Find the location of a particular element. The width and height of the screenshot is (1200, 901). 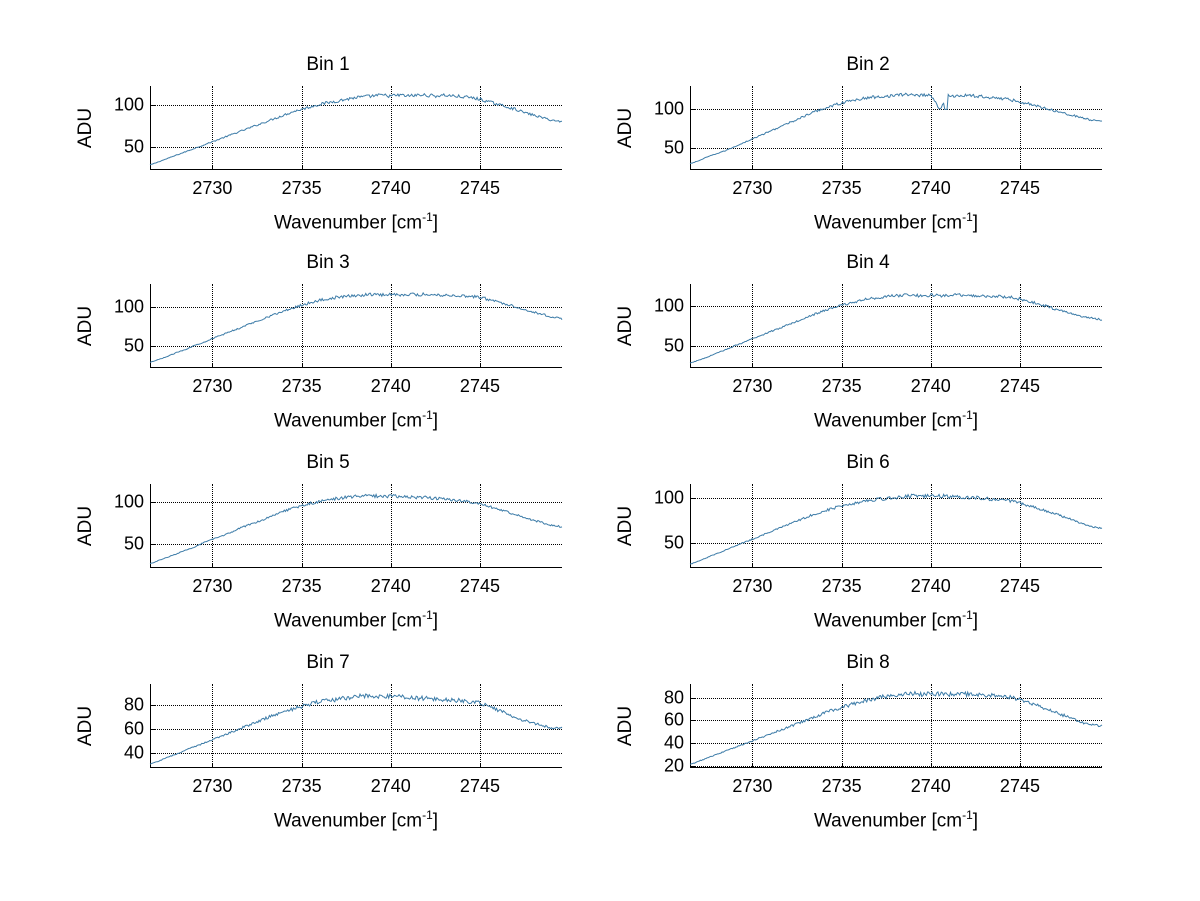

panel-title: Bin 8 is located at coordinates (868, 662).